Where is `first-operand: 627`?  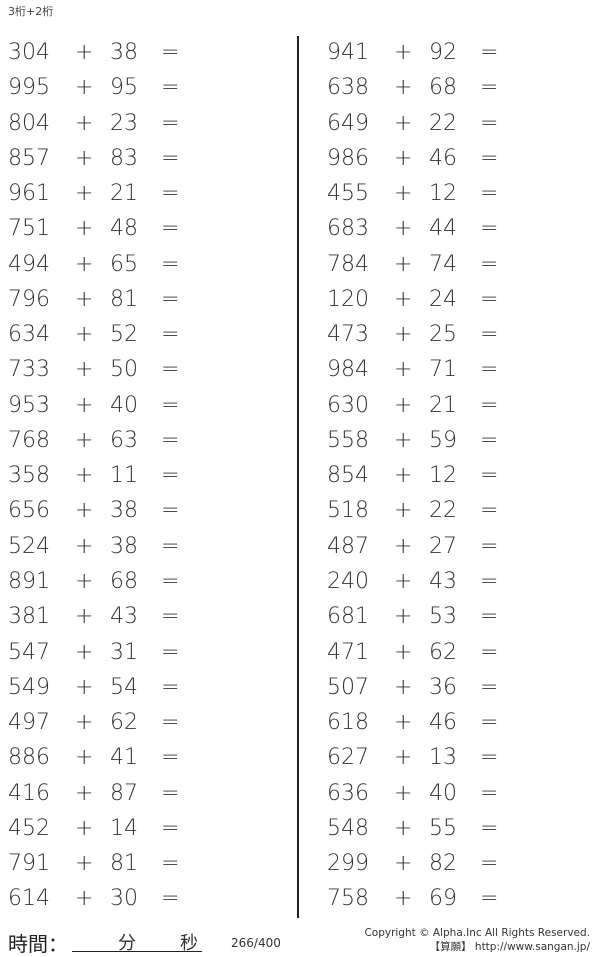 first-operand: 627 is located at coordinates (348, 758).